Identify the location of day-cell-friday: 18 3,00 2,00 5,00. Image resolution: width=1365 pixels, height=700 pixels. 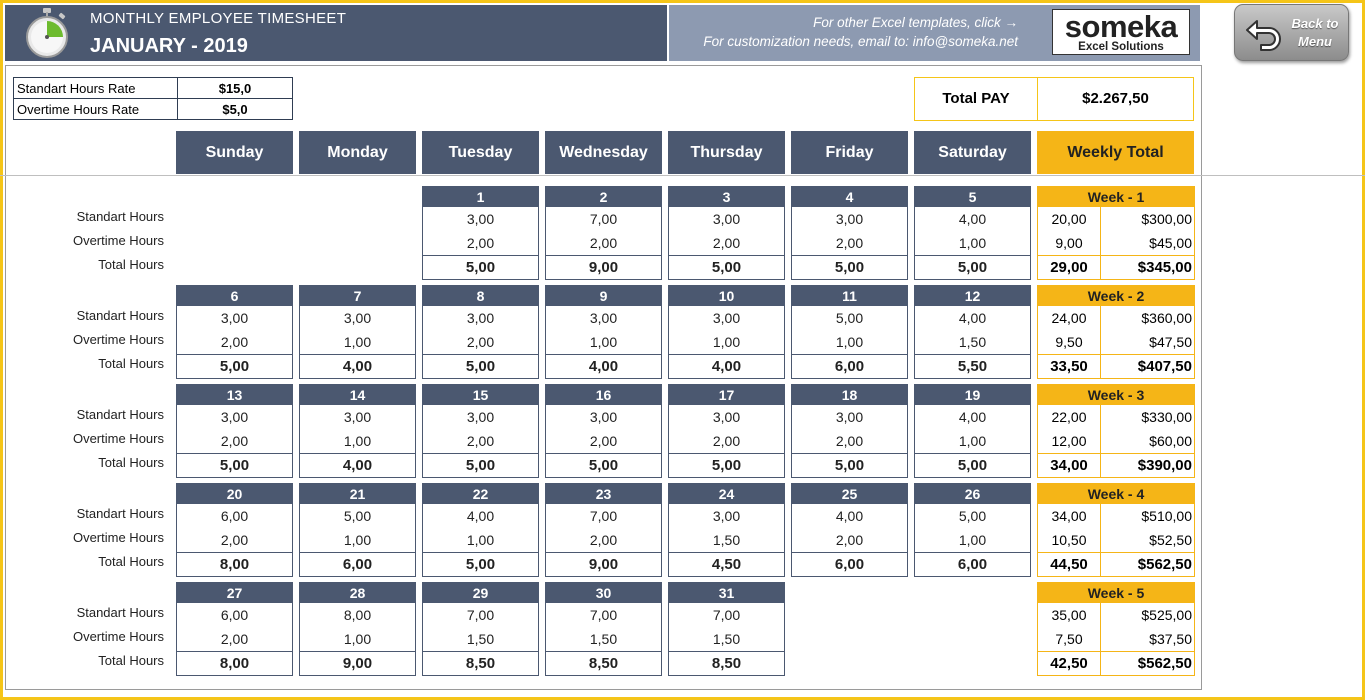
(849, 431).